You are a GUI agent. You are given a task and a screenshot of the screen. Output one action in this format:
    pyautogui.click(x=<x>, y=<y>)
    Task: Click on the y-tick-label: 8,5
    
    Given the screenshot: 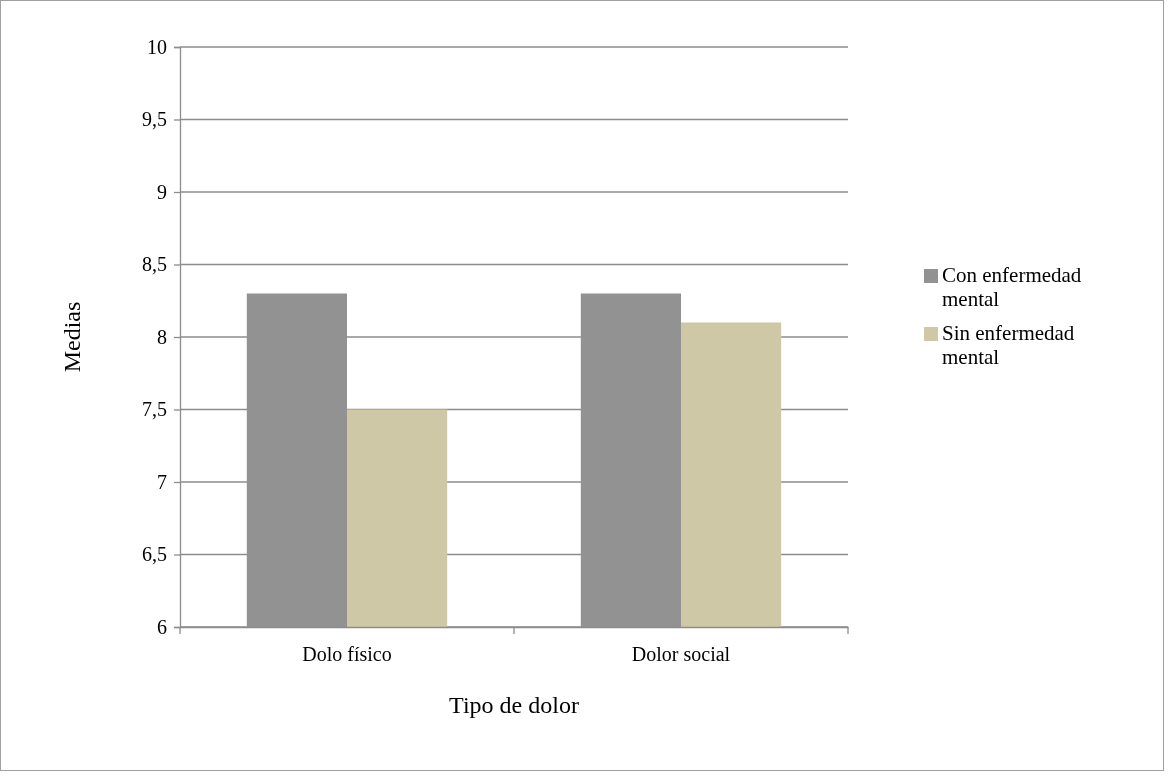 What is the action you would take?
    pyautogui.click(x=154, y=264)
    